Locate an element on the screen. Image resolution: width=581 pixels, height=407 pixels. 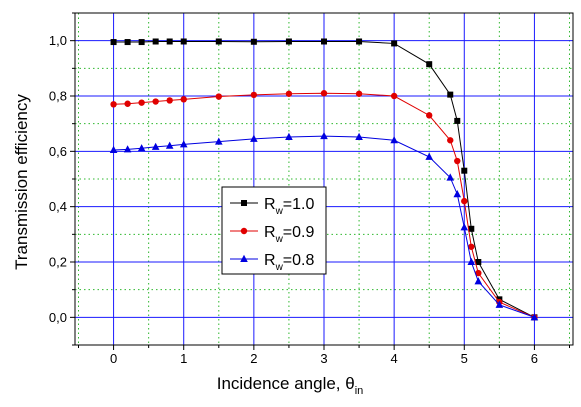
x-tick-label: 6 is located at coordinates (534, 358).